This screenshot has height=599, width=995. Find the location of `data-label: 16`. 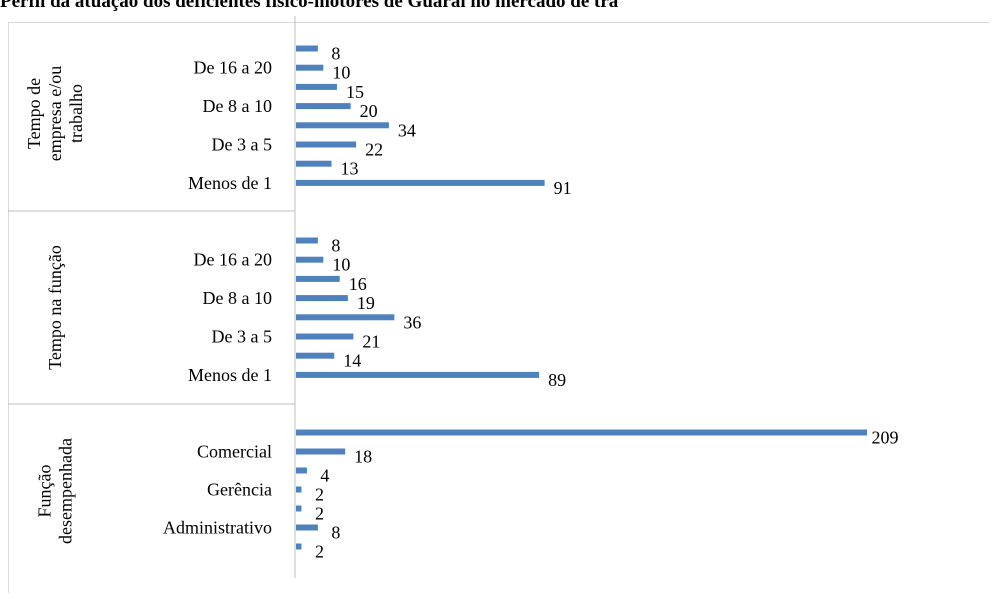

data-label: 16 is located at coordinates (358, 284).